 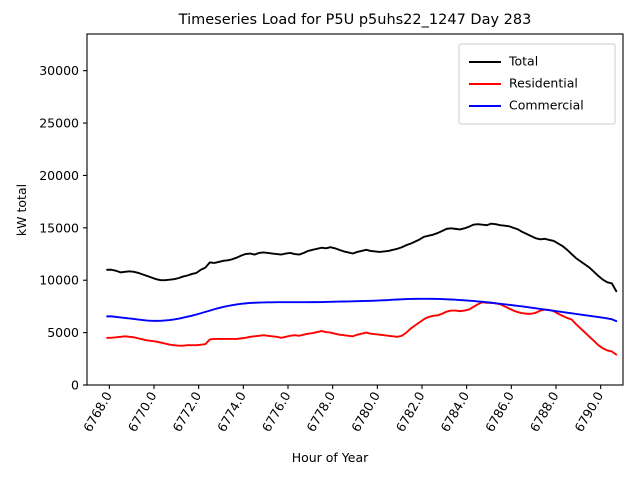 I want to click on legend-label-residential: Residential, so click(x=543, y=83).